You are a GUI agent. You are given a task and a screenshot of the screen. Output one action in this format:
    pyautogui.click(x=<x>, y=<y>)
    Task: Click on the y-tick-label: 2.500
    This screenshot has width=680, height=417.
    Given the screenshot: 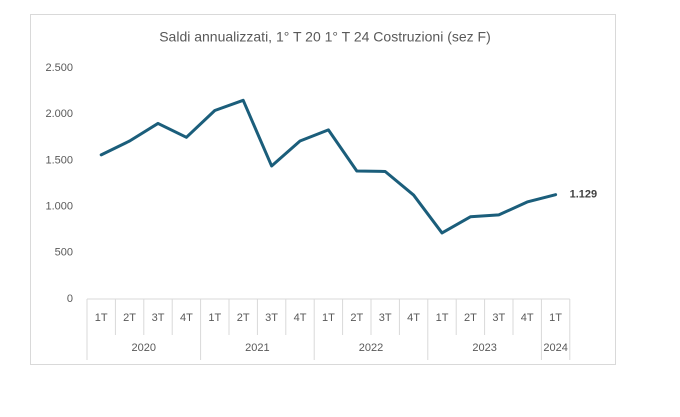 What is the action you would take?
    pyautogui.click(x=59, y=68)
    